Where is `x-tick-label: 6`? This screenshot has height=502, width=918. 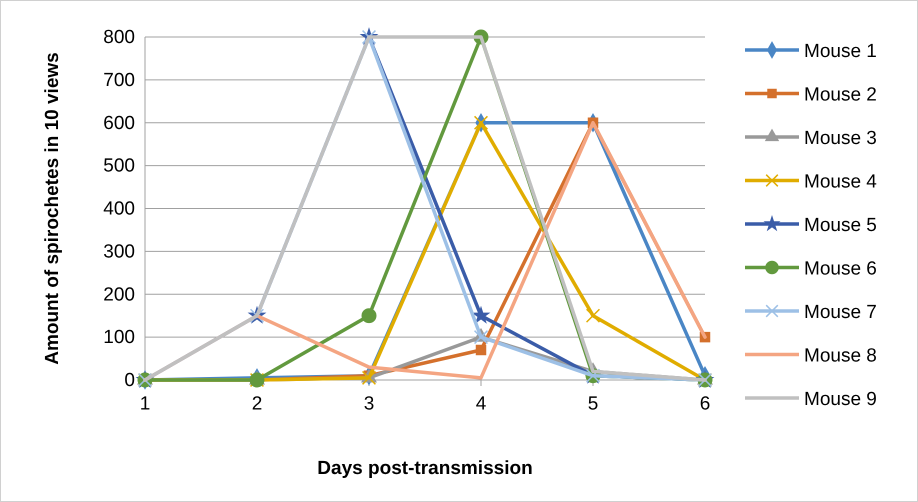
x-tick-label: 6 is located at coordinates (705, 403).